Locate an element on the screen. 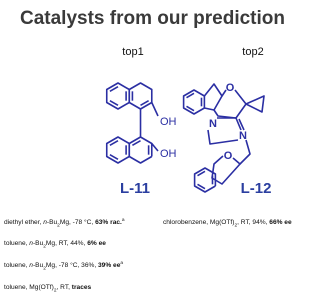 This screenshot has width=328, height=304. compound-name: L-11 is located at coordinates (135, 188).